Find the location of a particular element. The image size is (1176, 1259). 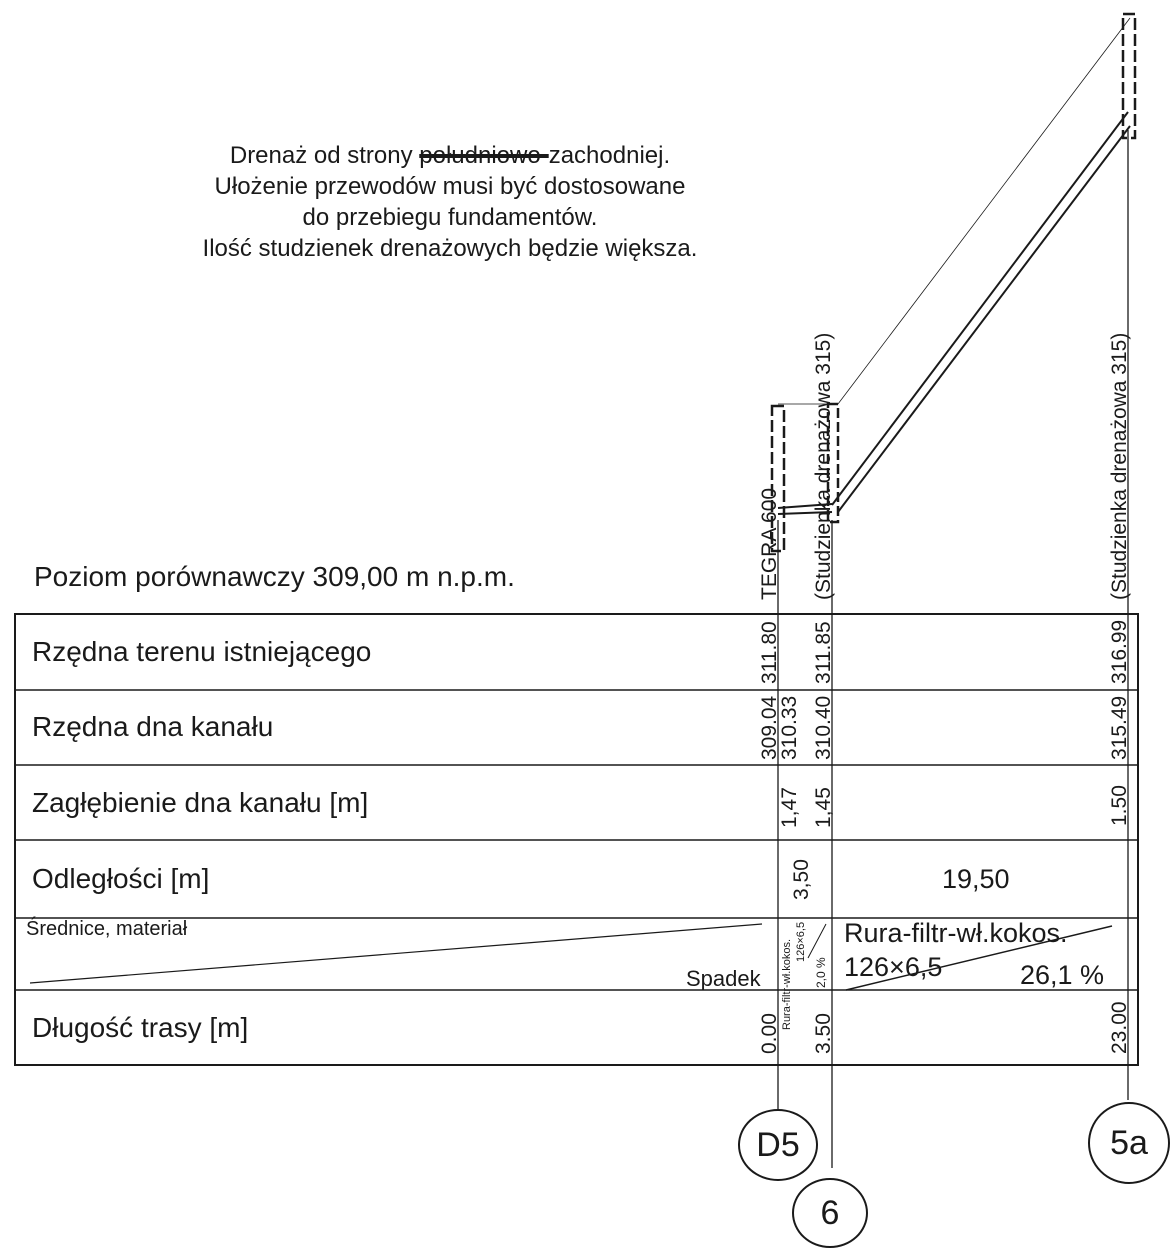

structure-label-well-6: (Studzienka drenażowa 315) is located at coordinates (823, 466).